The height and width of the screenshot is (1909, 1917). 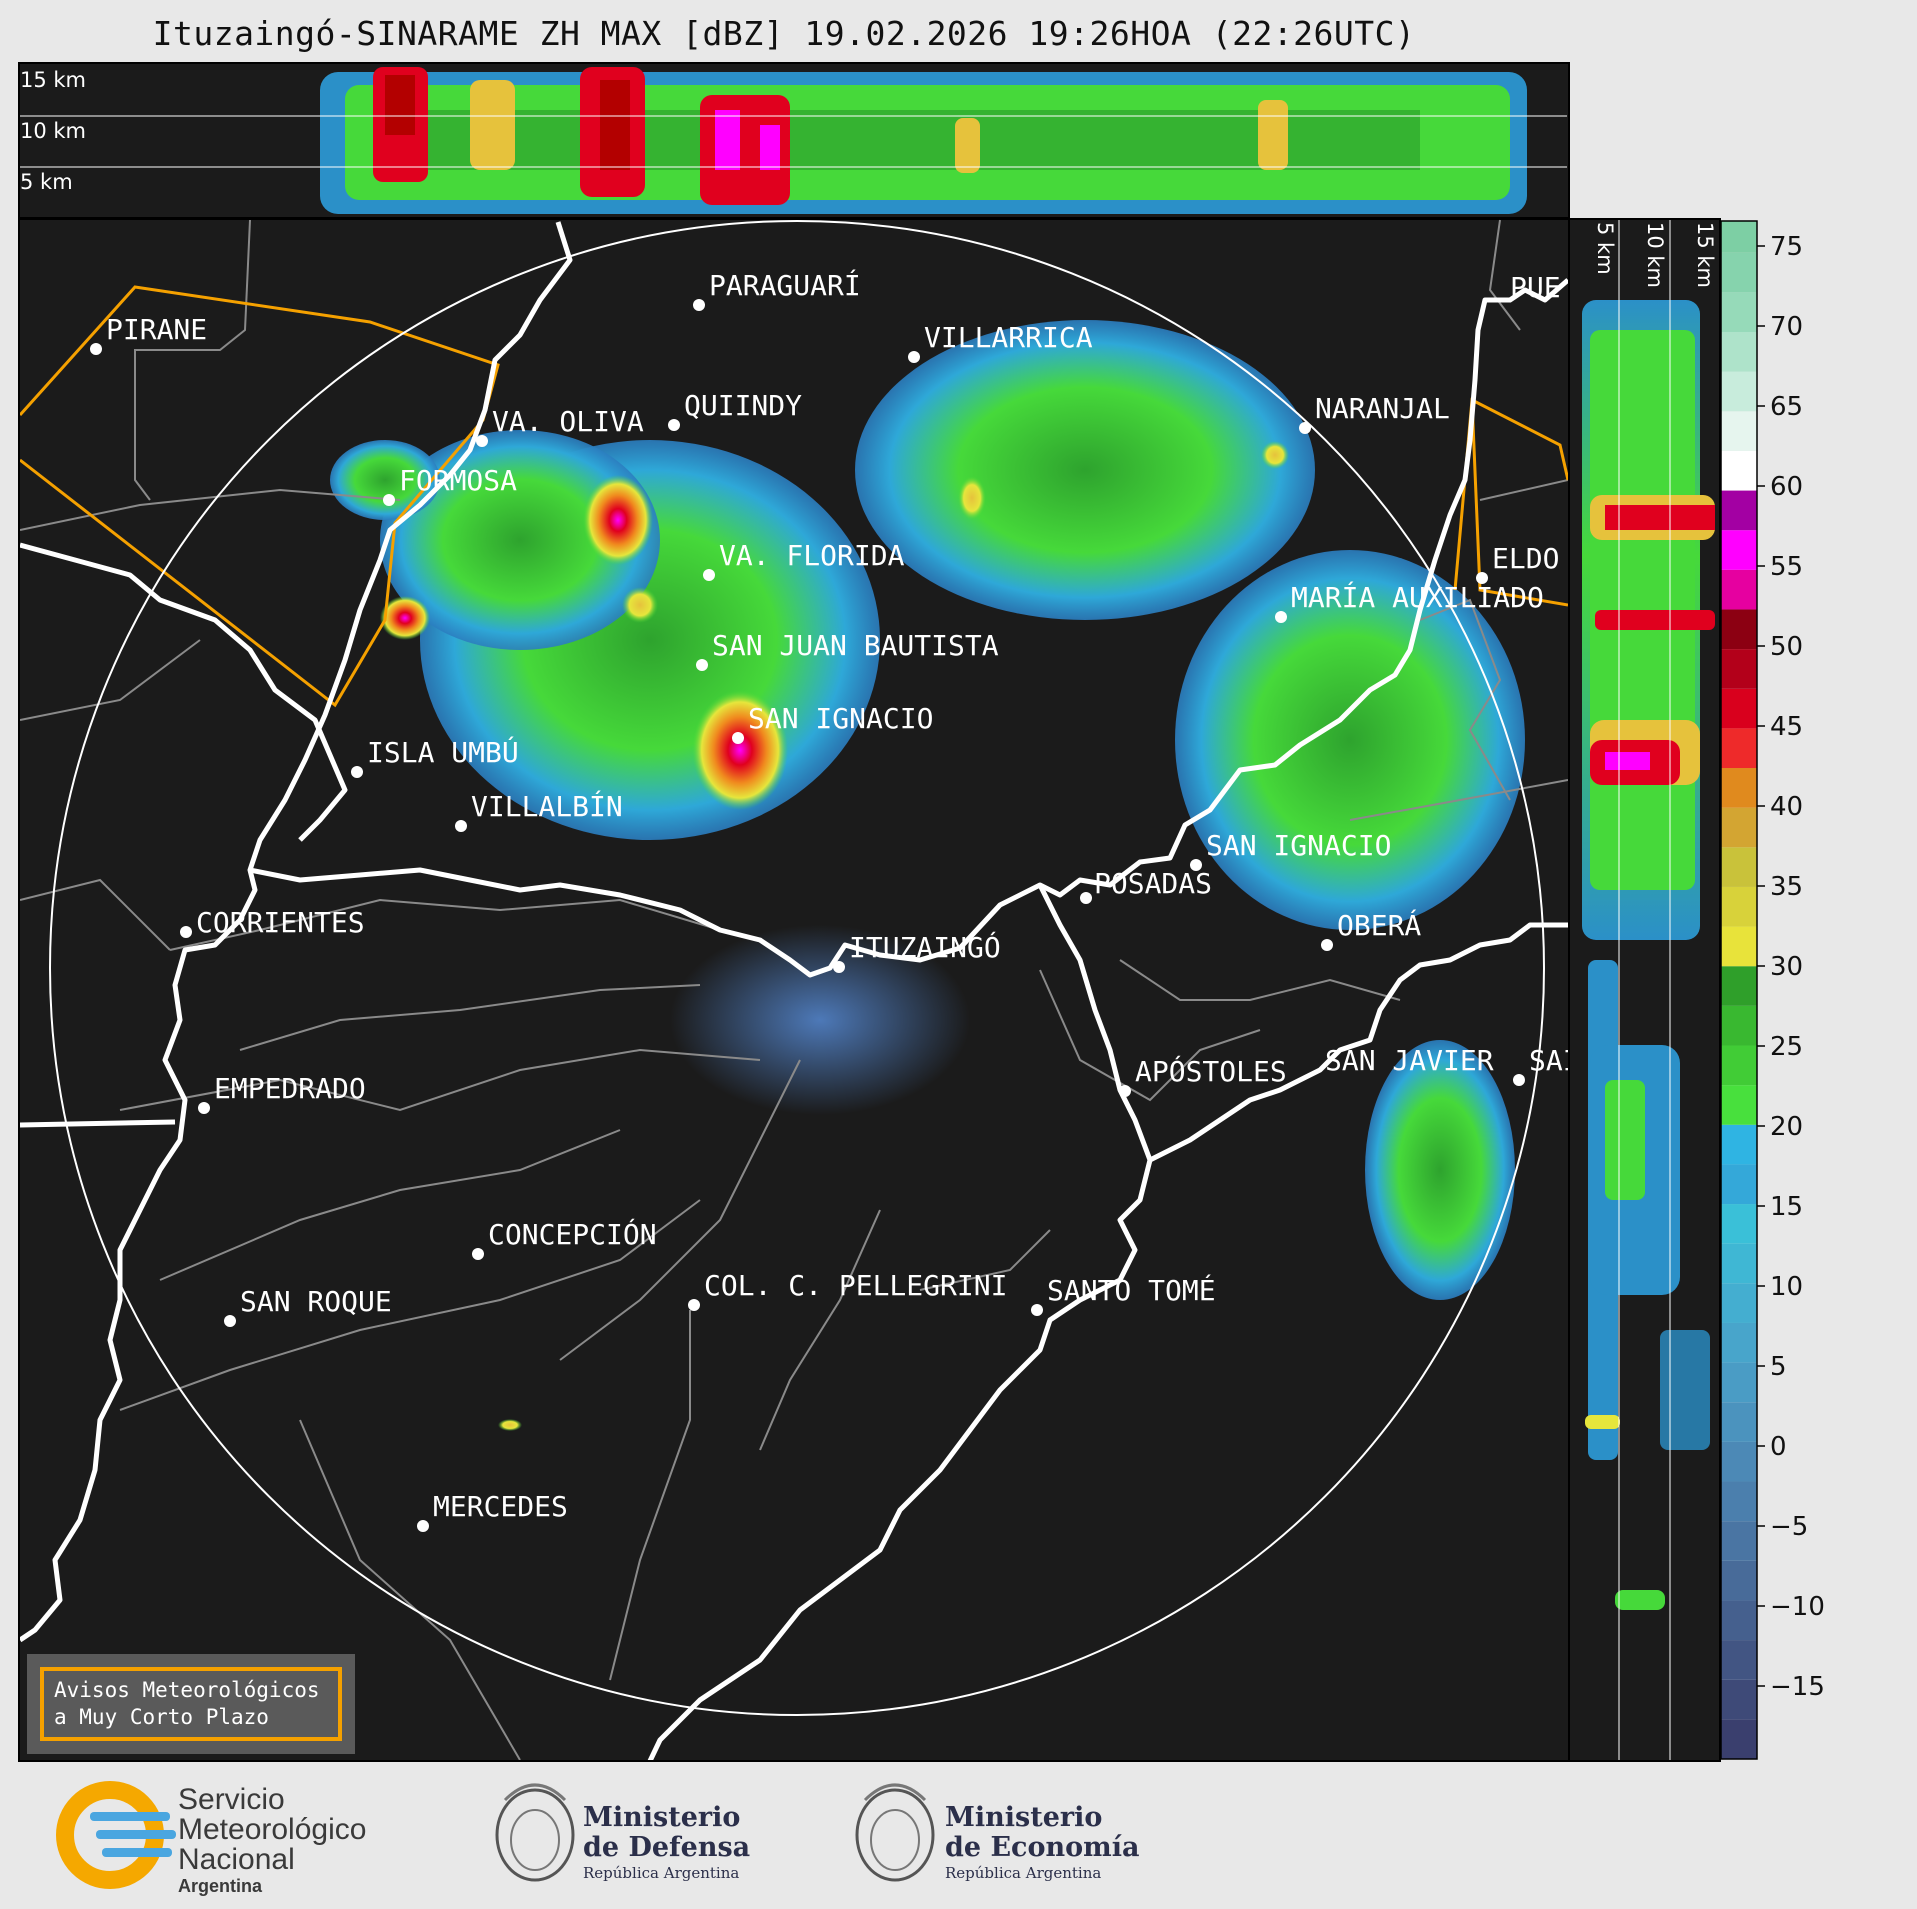 What do you see at coordinates (156, 329) in the screenshot?
I see `city-label-pirane: PIRANE` at bounding box center [156, 329].